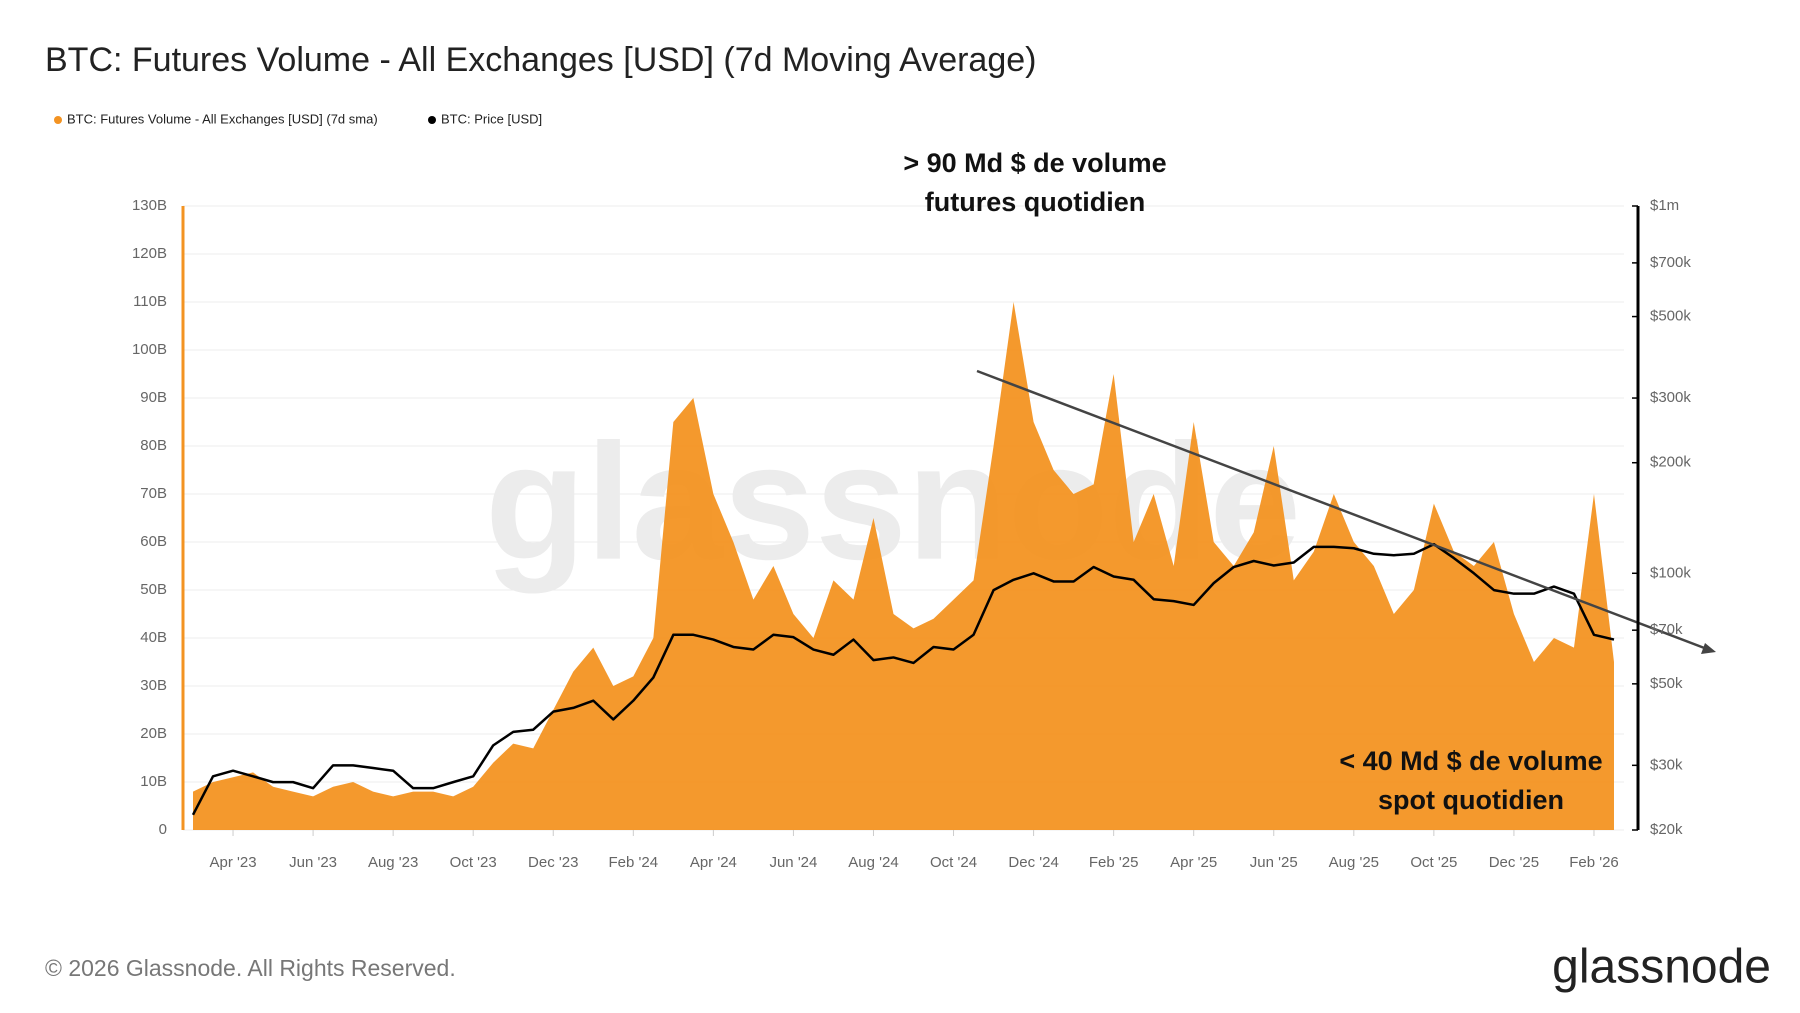 The width and height of the screenshot is (1800, 1013). Describe the element at coordinates (1342, 510) in the screenshot. I see `trend-line` at that location.